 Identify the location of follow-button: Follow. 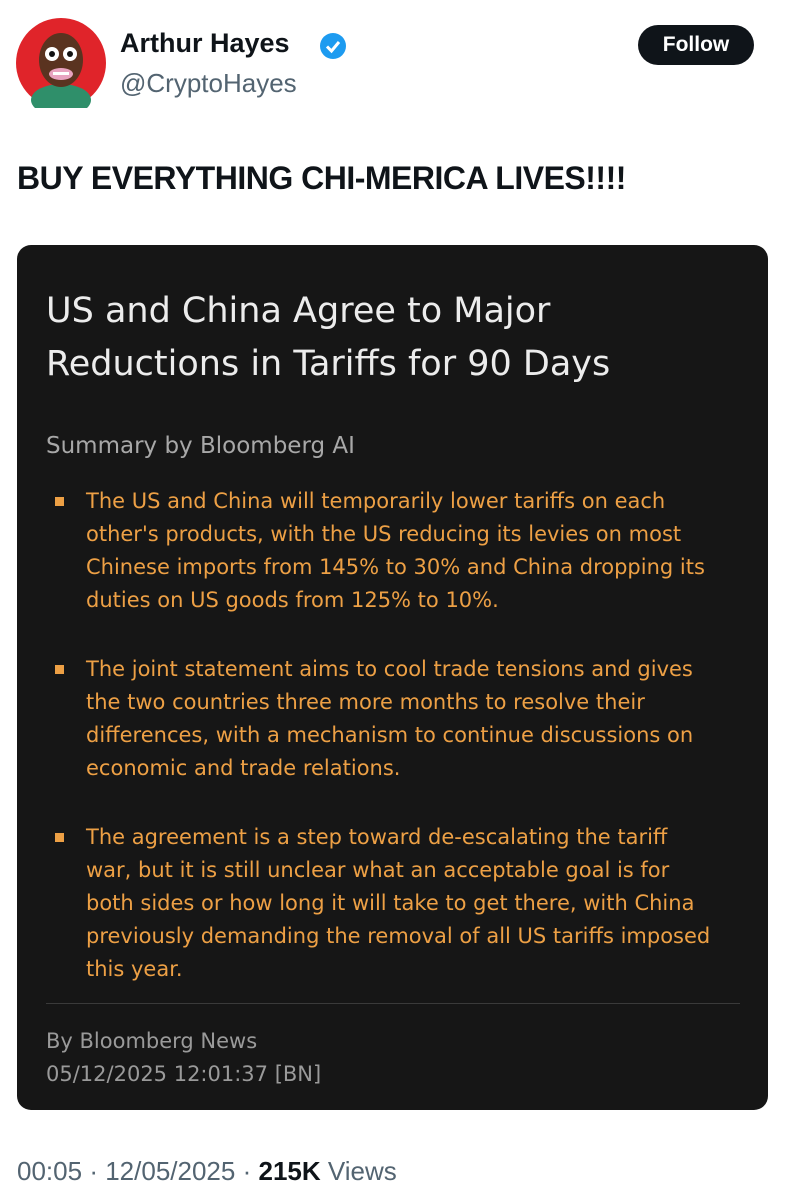
(696, 45).